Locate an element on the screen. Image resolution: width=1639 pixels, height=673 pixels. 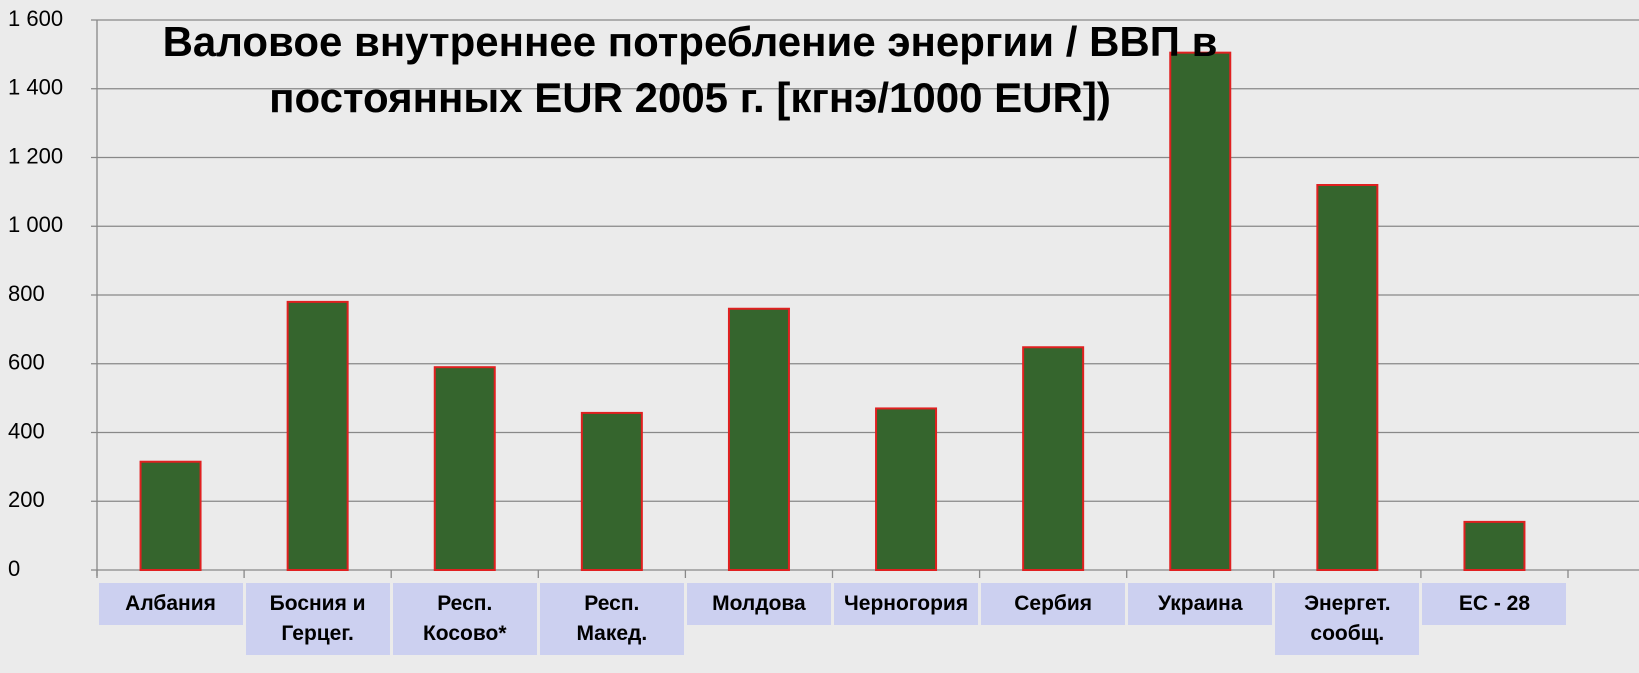
x-tick-label: ЕС - 28 is located at coordinates (1494, 604).